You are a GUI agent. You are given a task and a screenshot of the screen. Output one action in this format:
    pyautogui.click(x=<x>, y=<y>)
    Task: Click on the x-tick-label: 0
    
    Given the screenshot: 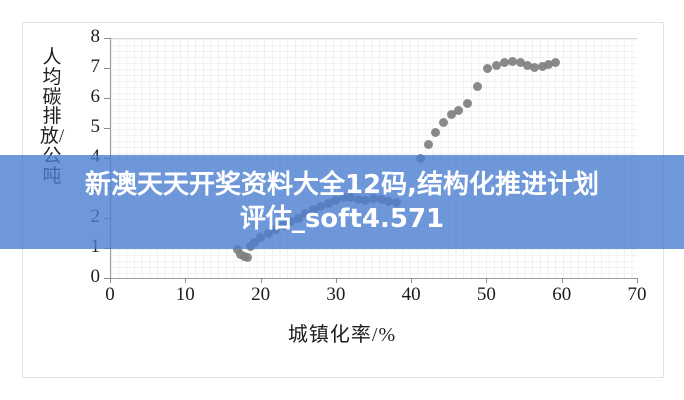 What is the action you would take?
    pyautogui.click(x=110, y=294)
    